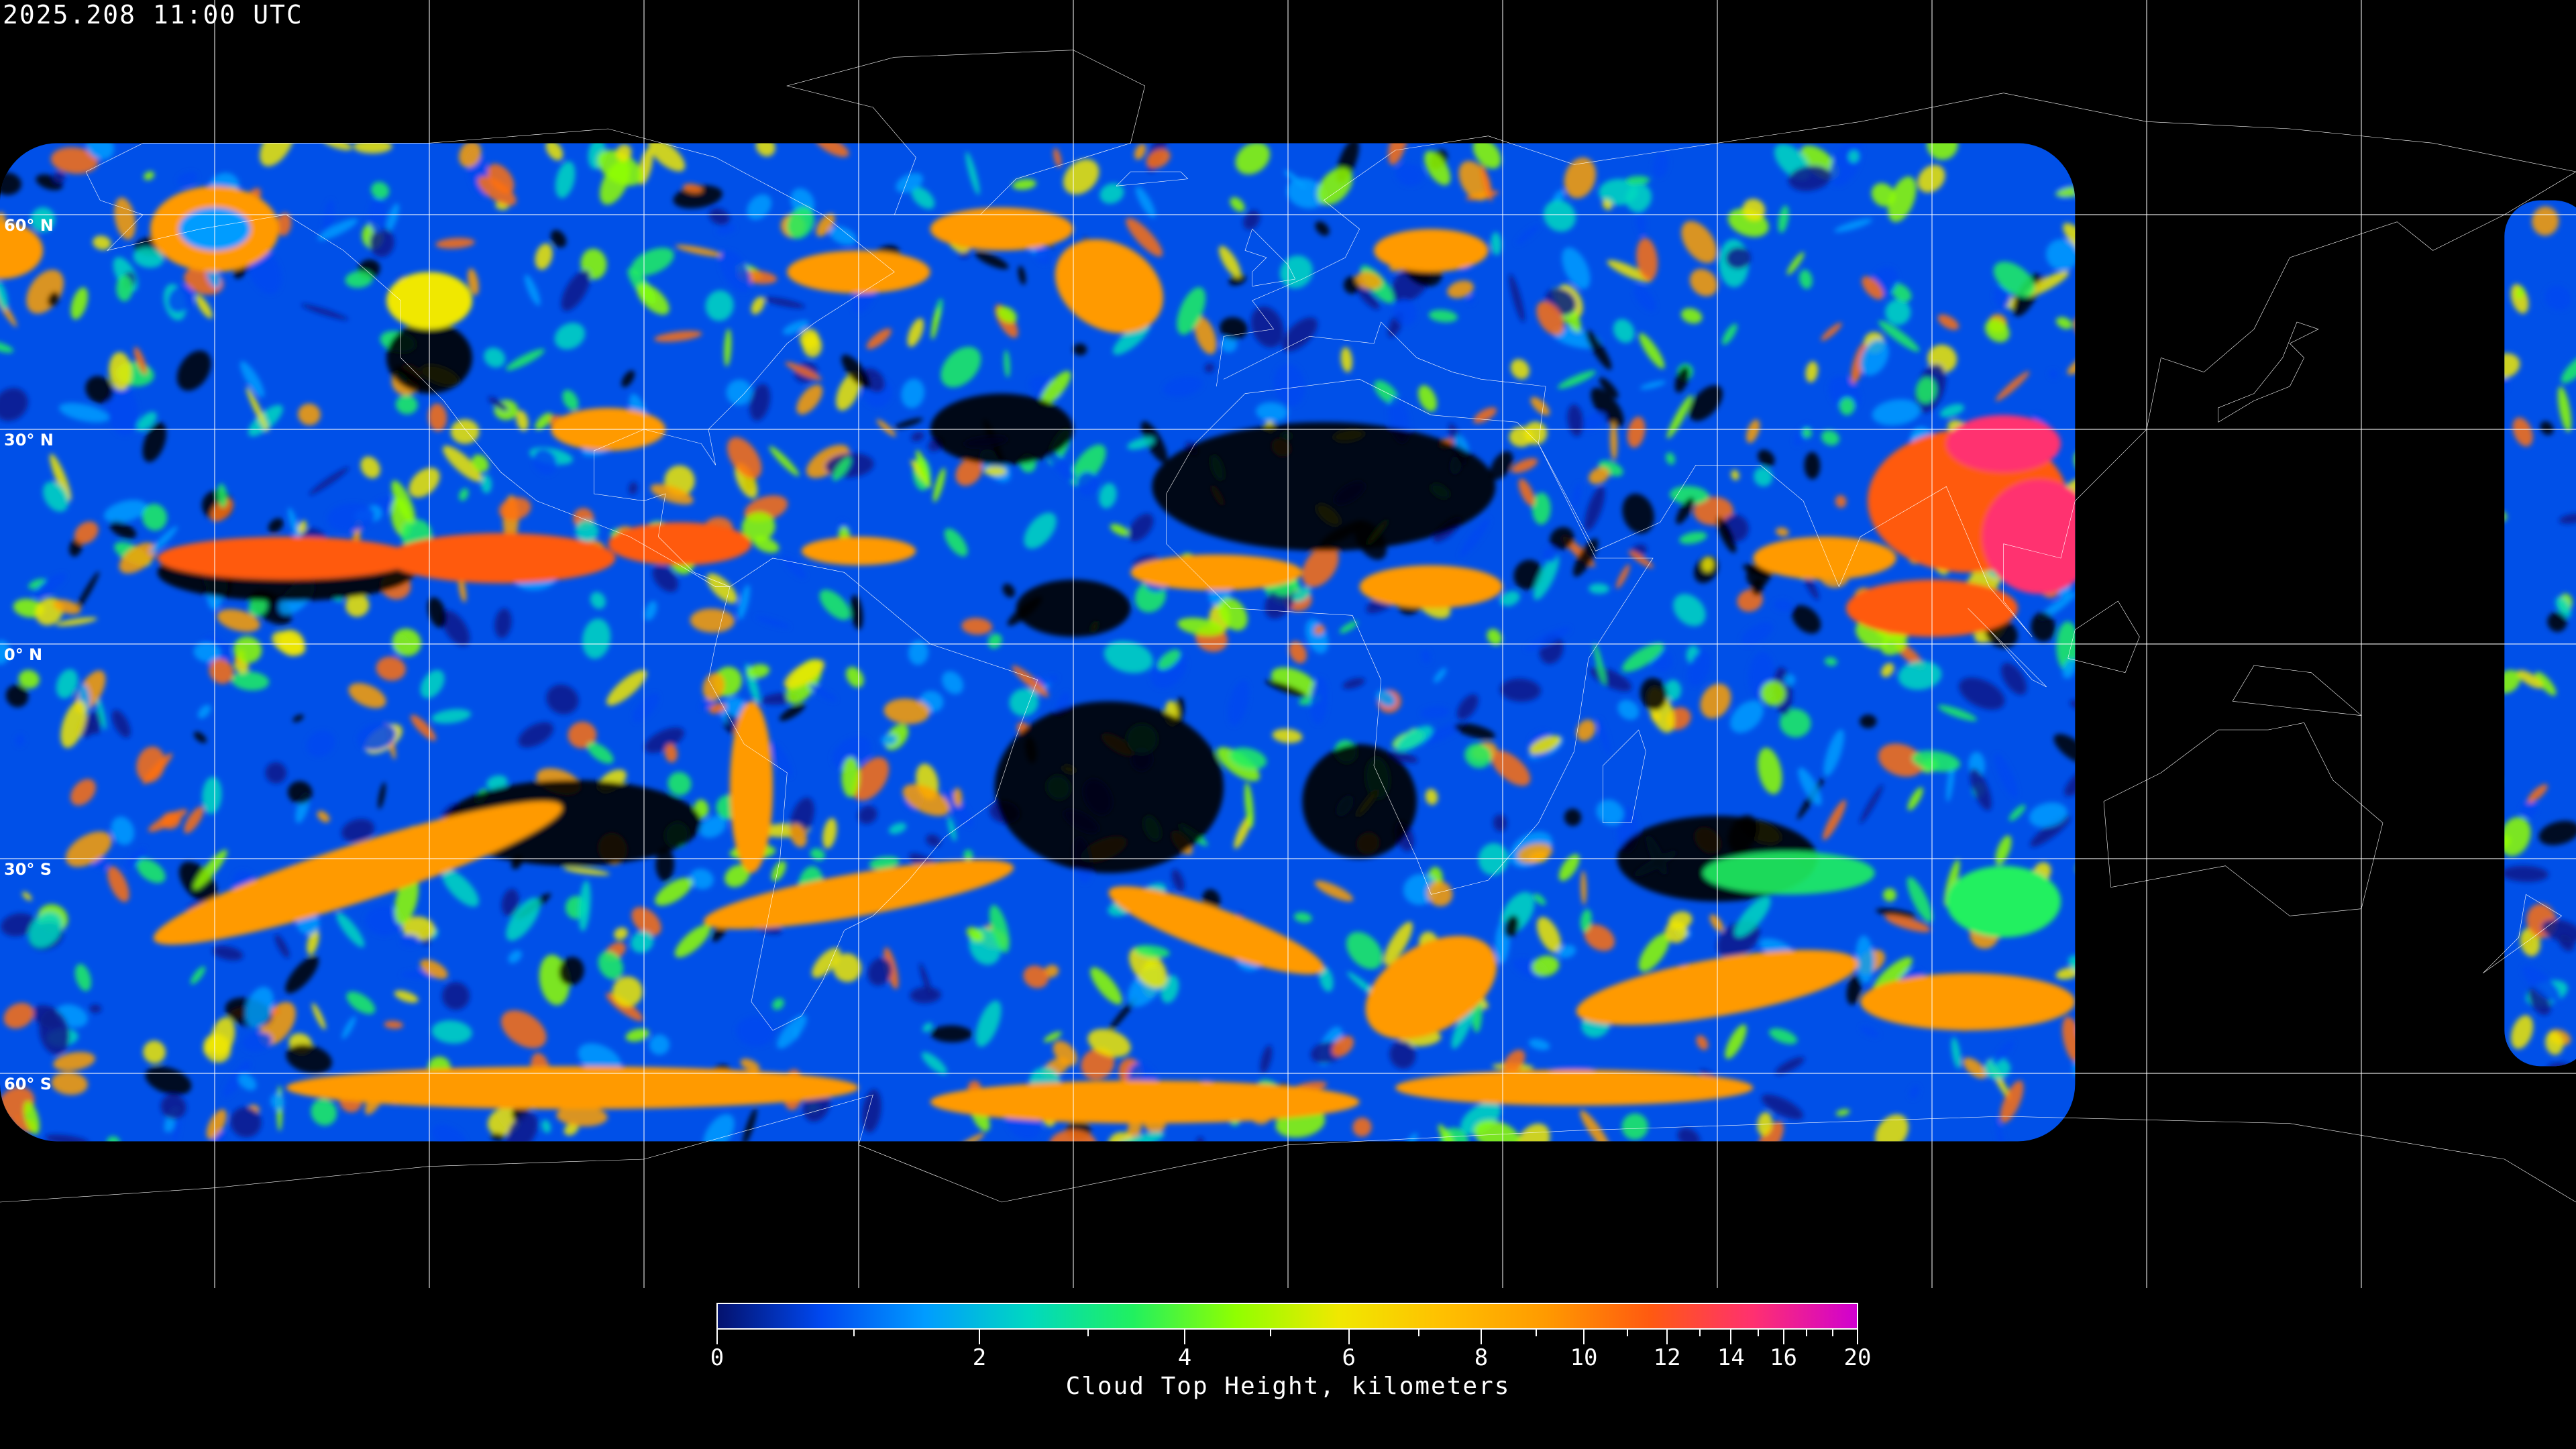 This screenshot has width=2576, height=1449. Describe the element at coordinates (979, 1357) in the screenshot. I see `colorbar-tick-label: 2` at that location.